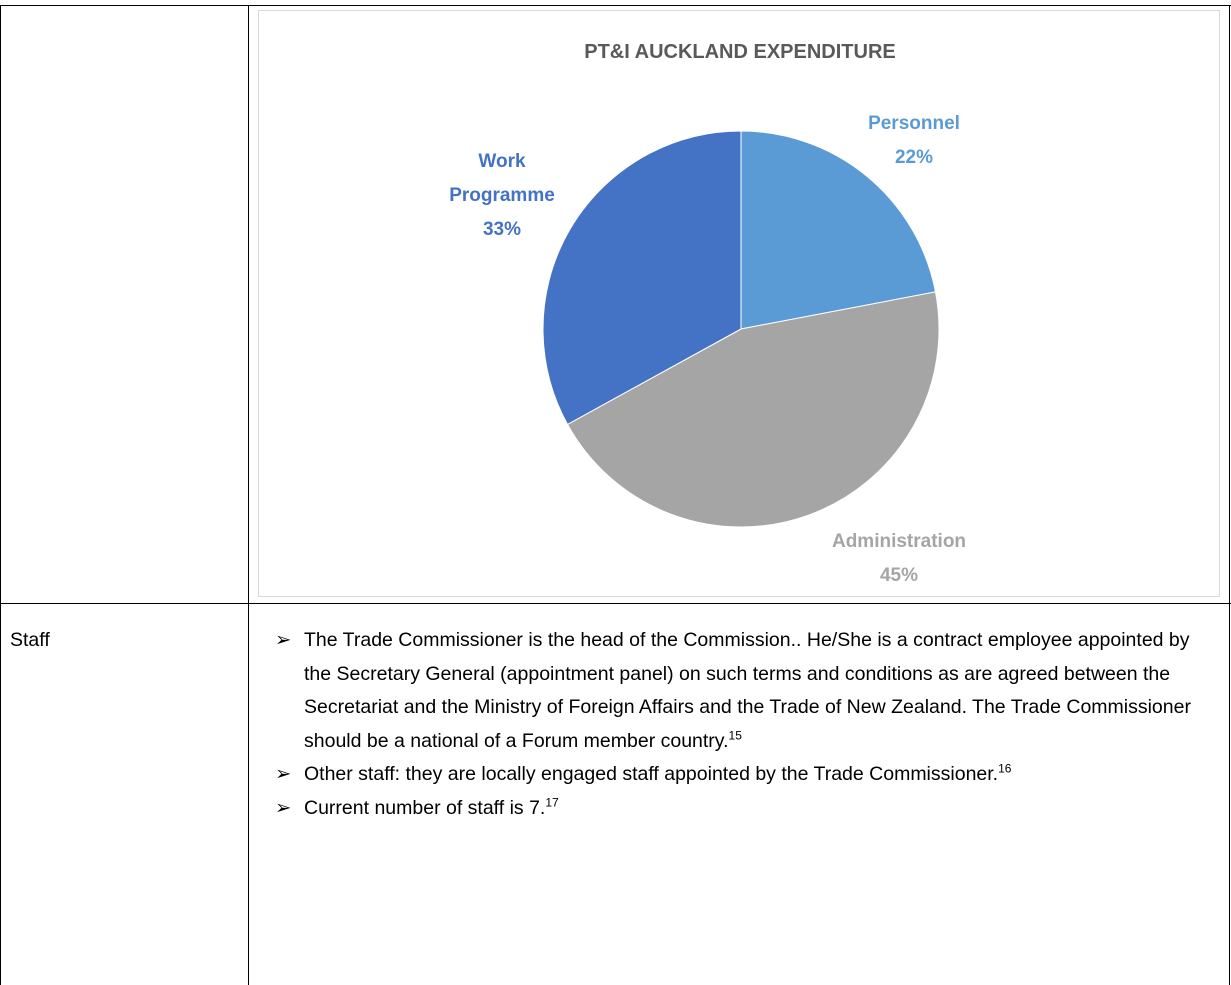  I want to click on data-label: Administration 45%, so click(899, 559).